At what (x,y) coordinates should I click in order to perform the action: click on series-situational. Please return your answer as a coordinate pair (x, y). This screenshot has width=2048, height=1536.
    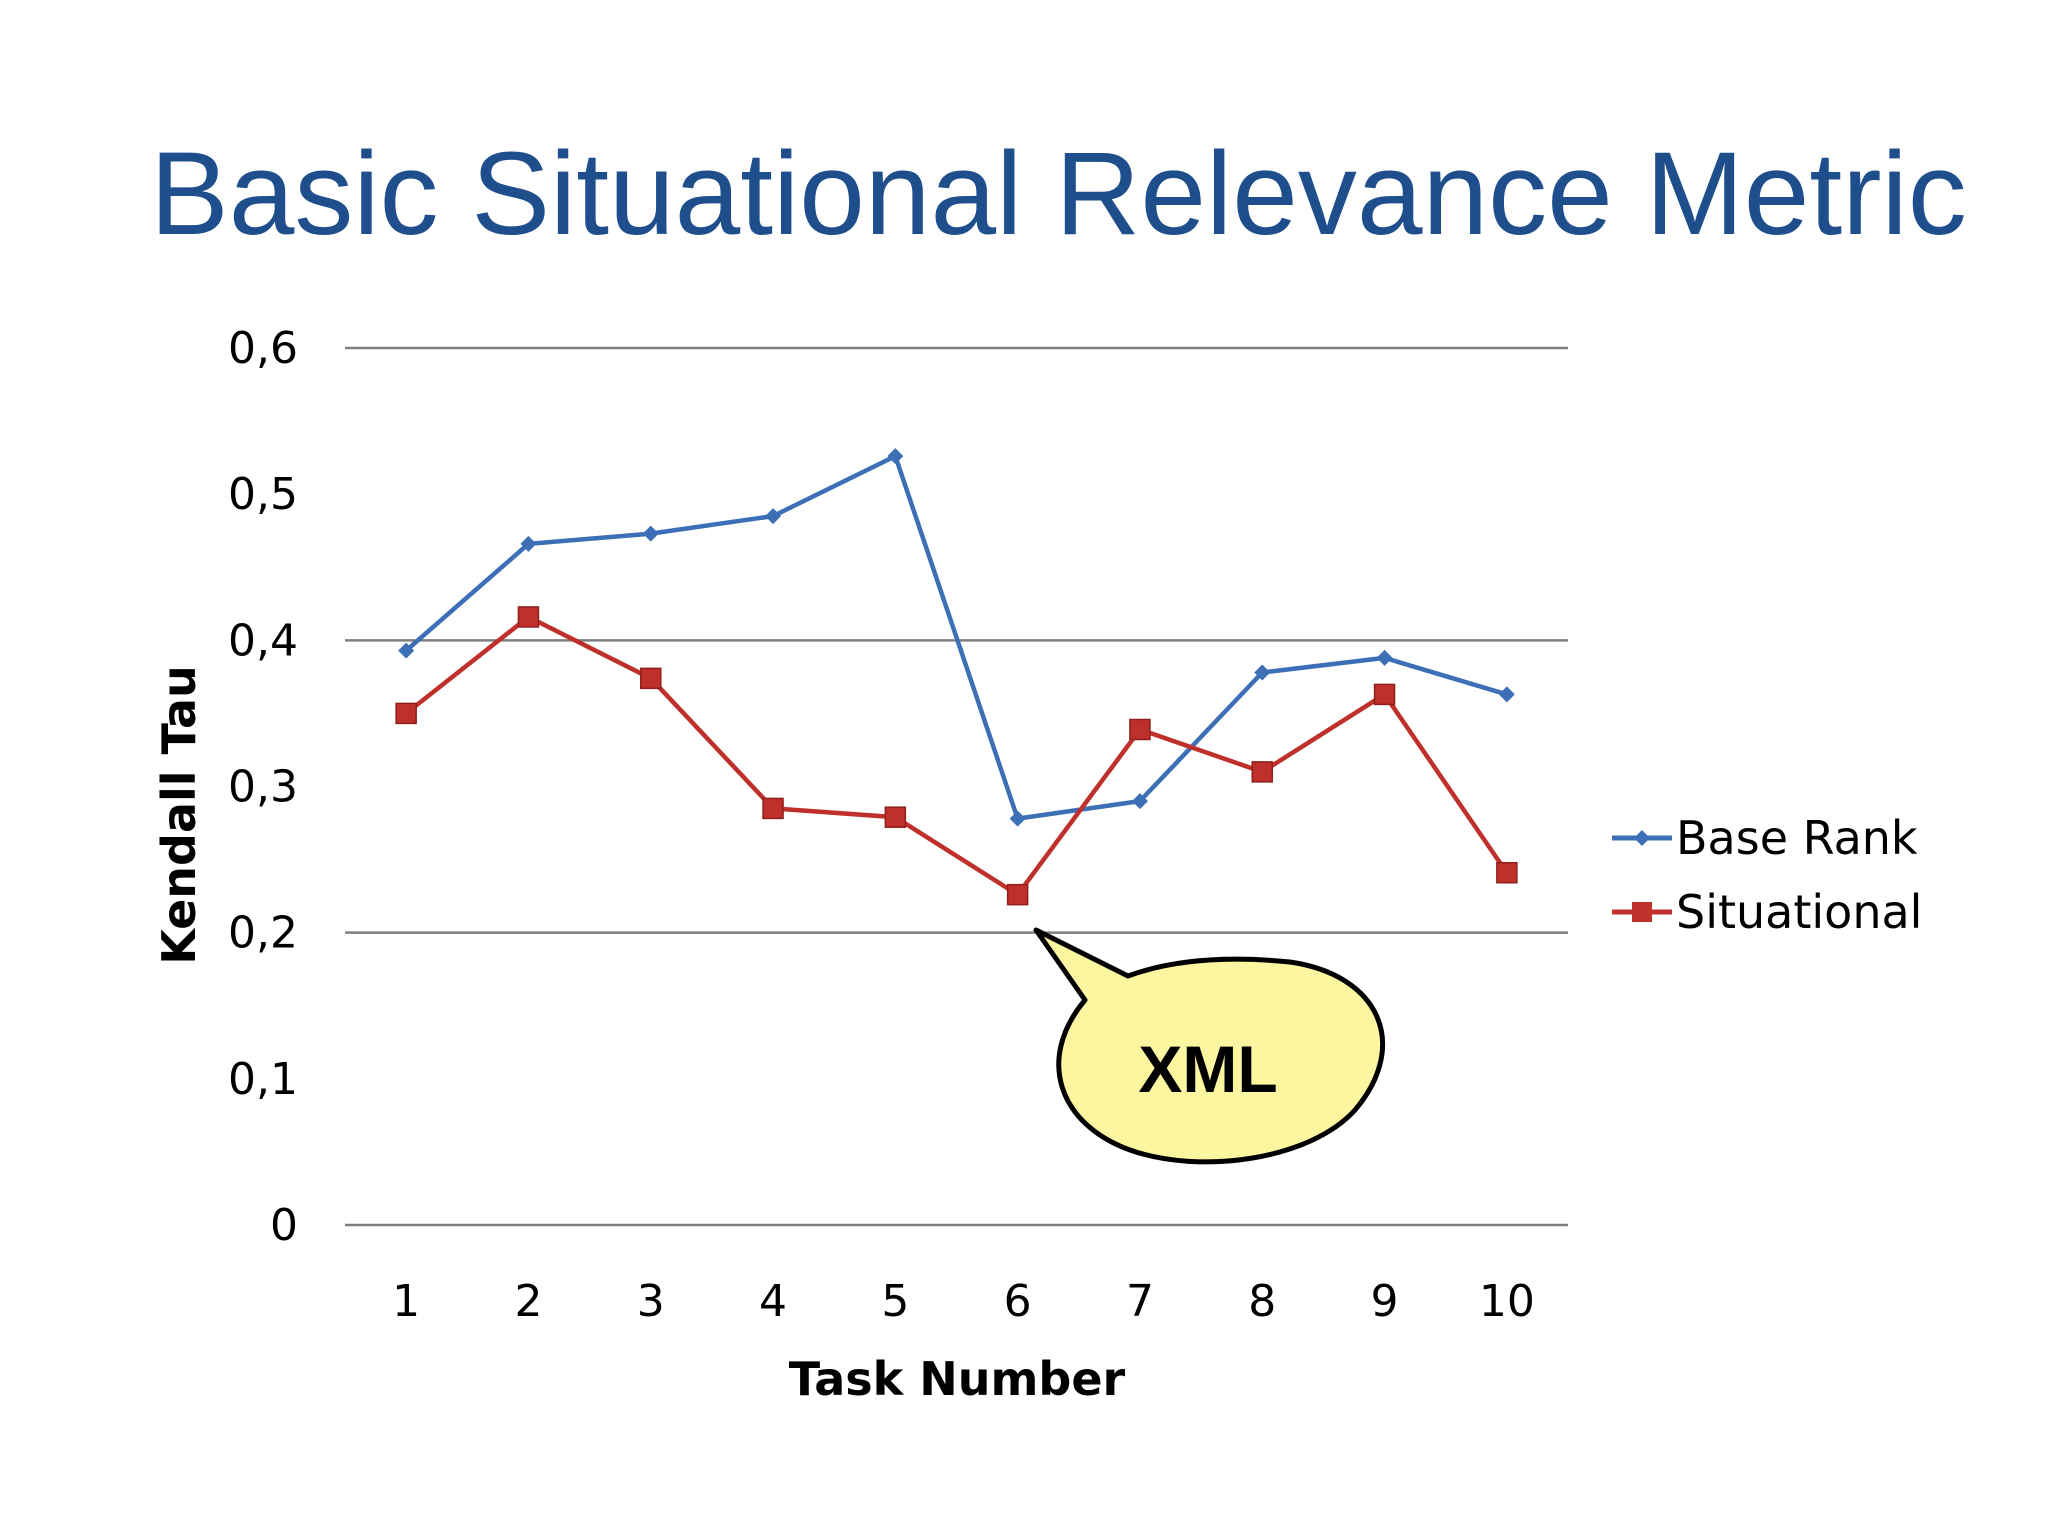
    Looking at the image, I should click on (956, 756).